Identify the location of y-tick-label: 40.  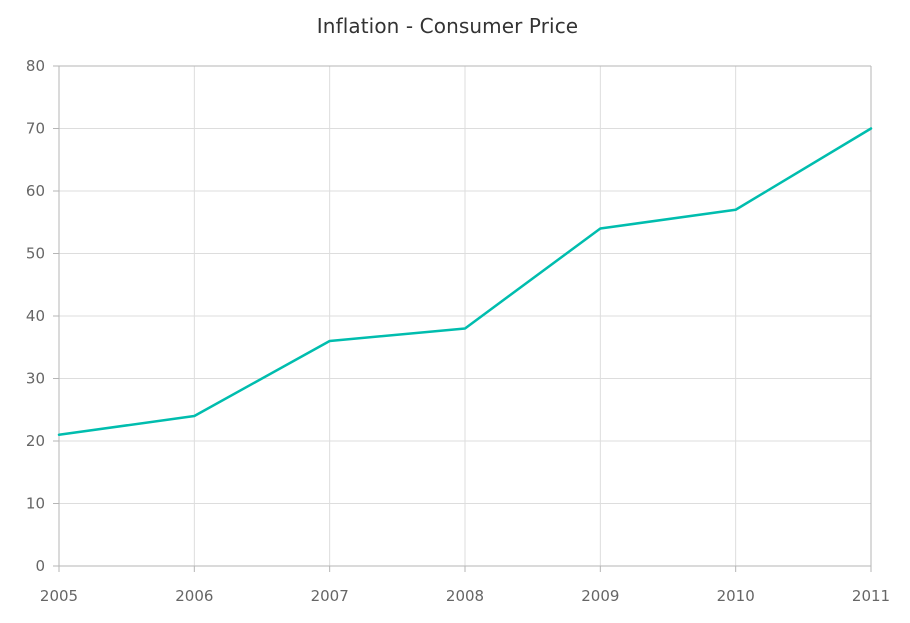
(35, 316).